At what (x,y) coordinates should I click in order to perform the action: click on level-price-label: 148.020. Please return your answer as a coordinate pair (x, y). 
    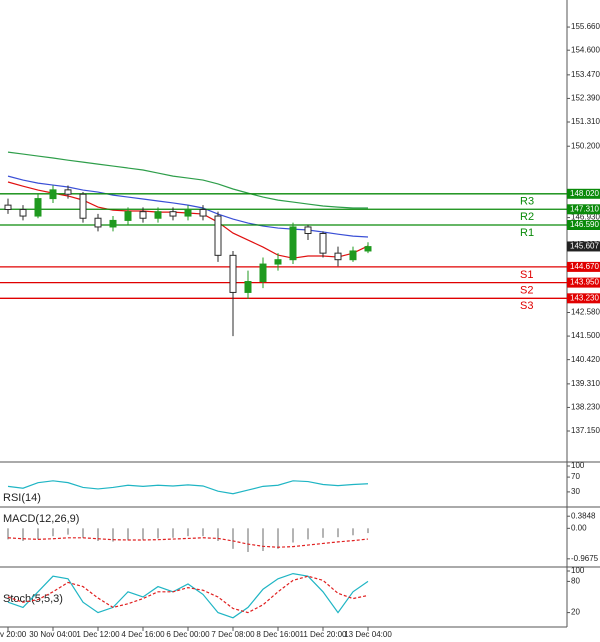
    Looking at the image, I should click on (584, 193).